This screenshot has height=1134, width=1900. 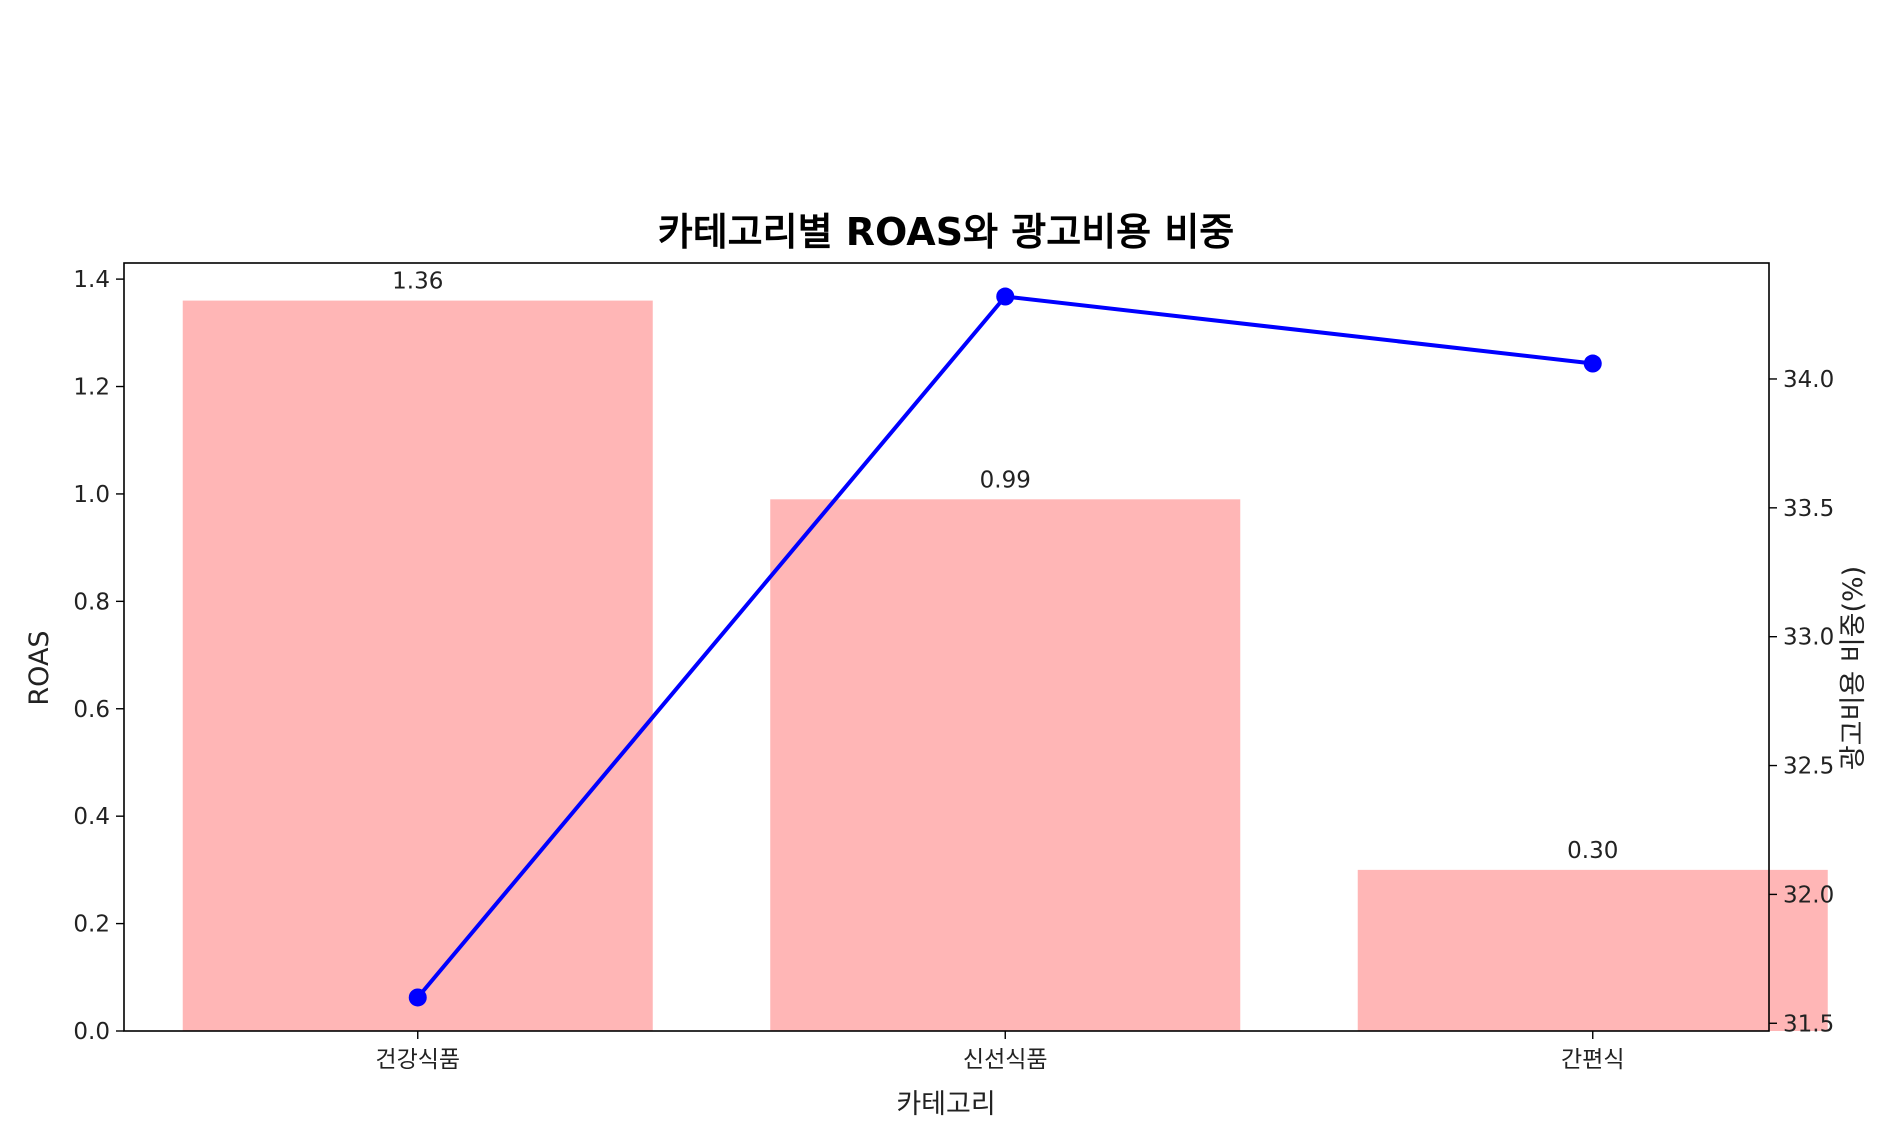 What do you see at coordinates (1005, 1060) in the screenshot?
I see `x-tick-label: 신선식품` at bounding box center [1005, 1060].